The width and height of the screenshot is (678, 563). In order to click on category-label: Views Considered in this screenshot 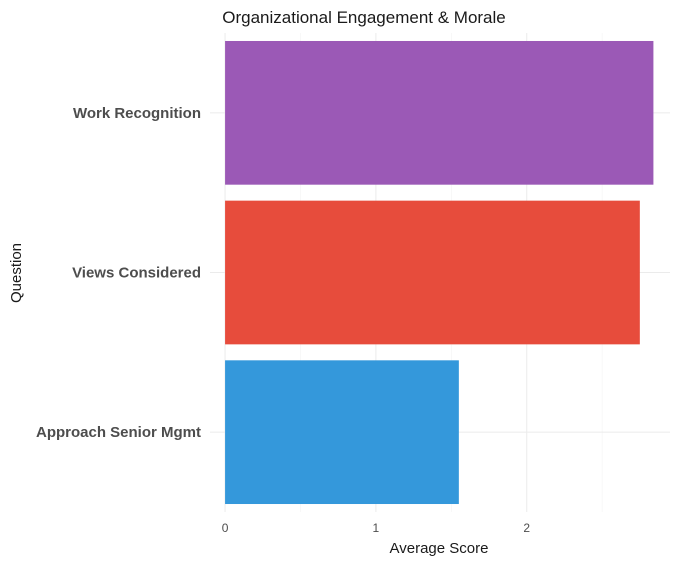, I will do `click(136, 273)`.